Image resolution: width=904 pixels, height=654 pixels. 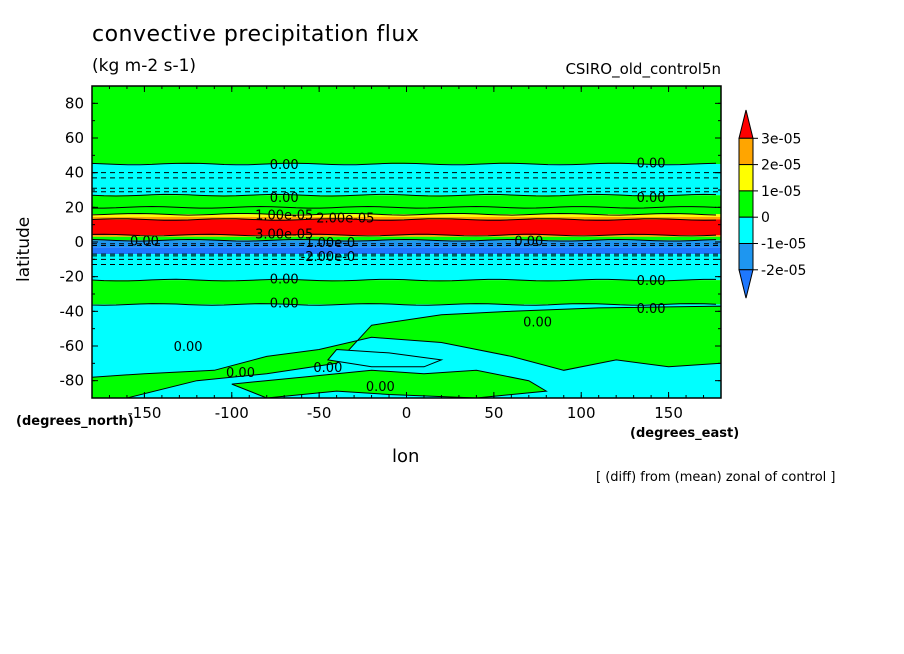 I want to click on contour-label: -1.00e-0, so click(x=328, y=243).